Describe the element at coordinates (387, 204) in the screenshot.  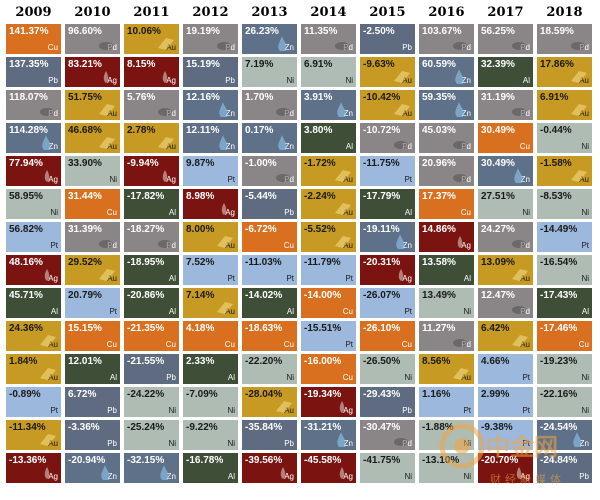
I see `return-cell: -17.79% Al` at that location.